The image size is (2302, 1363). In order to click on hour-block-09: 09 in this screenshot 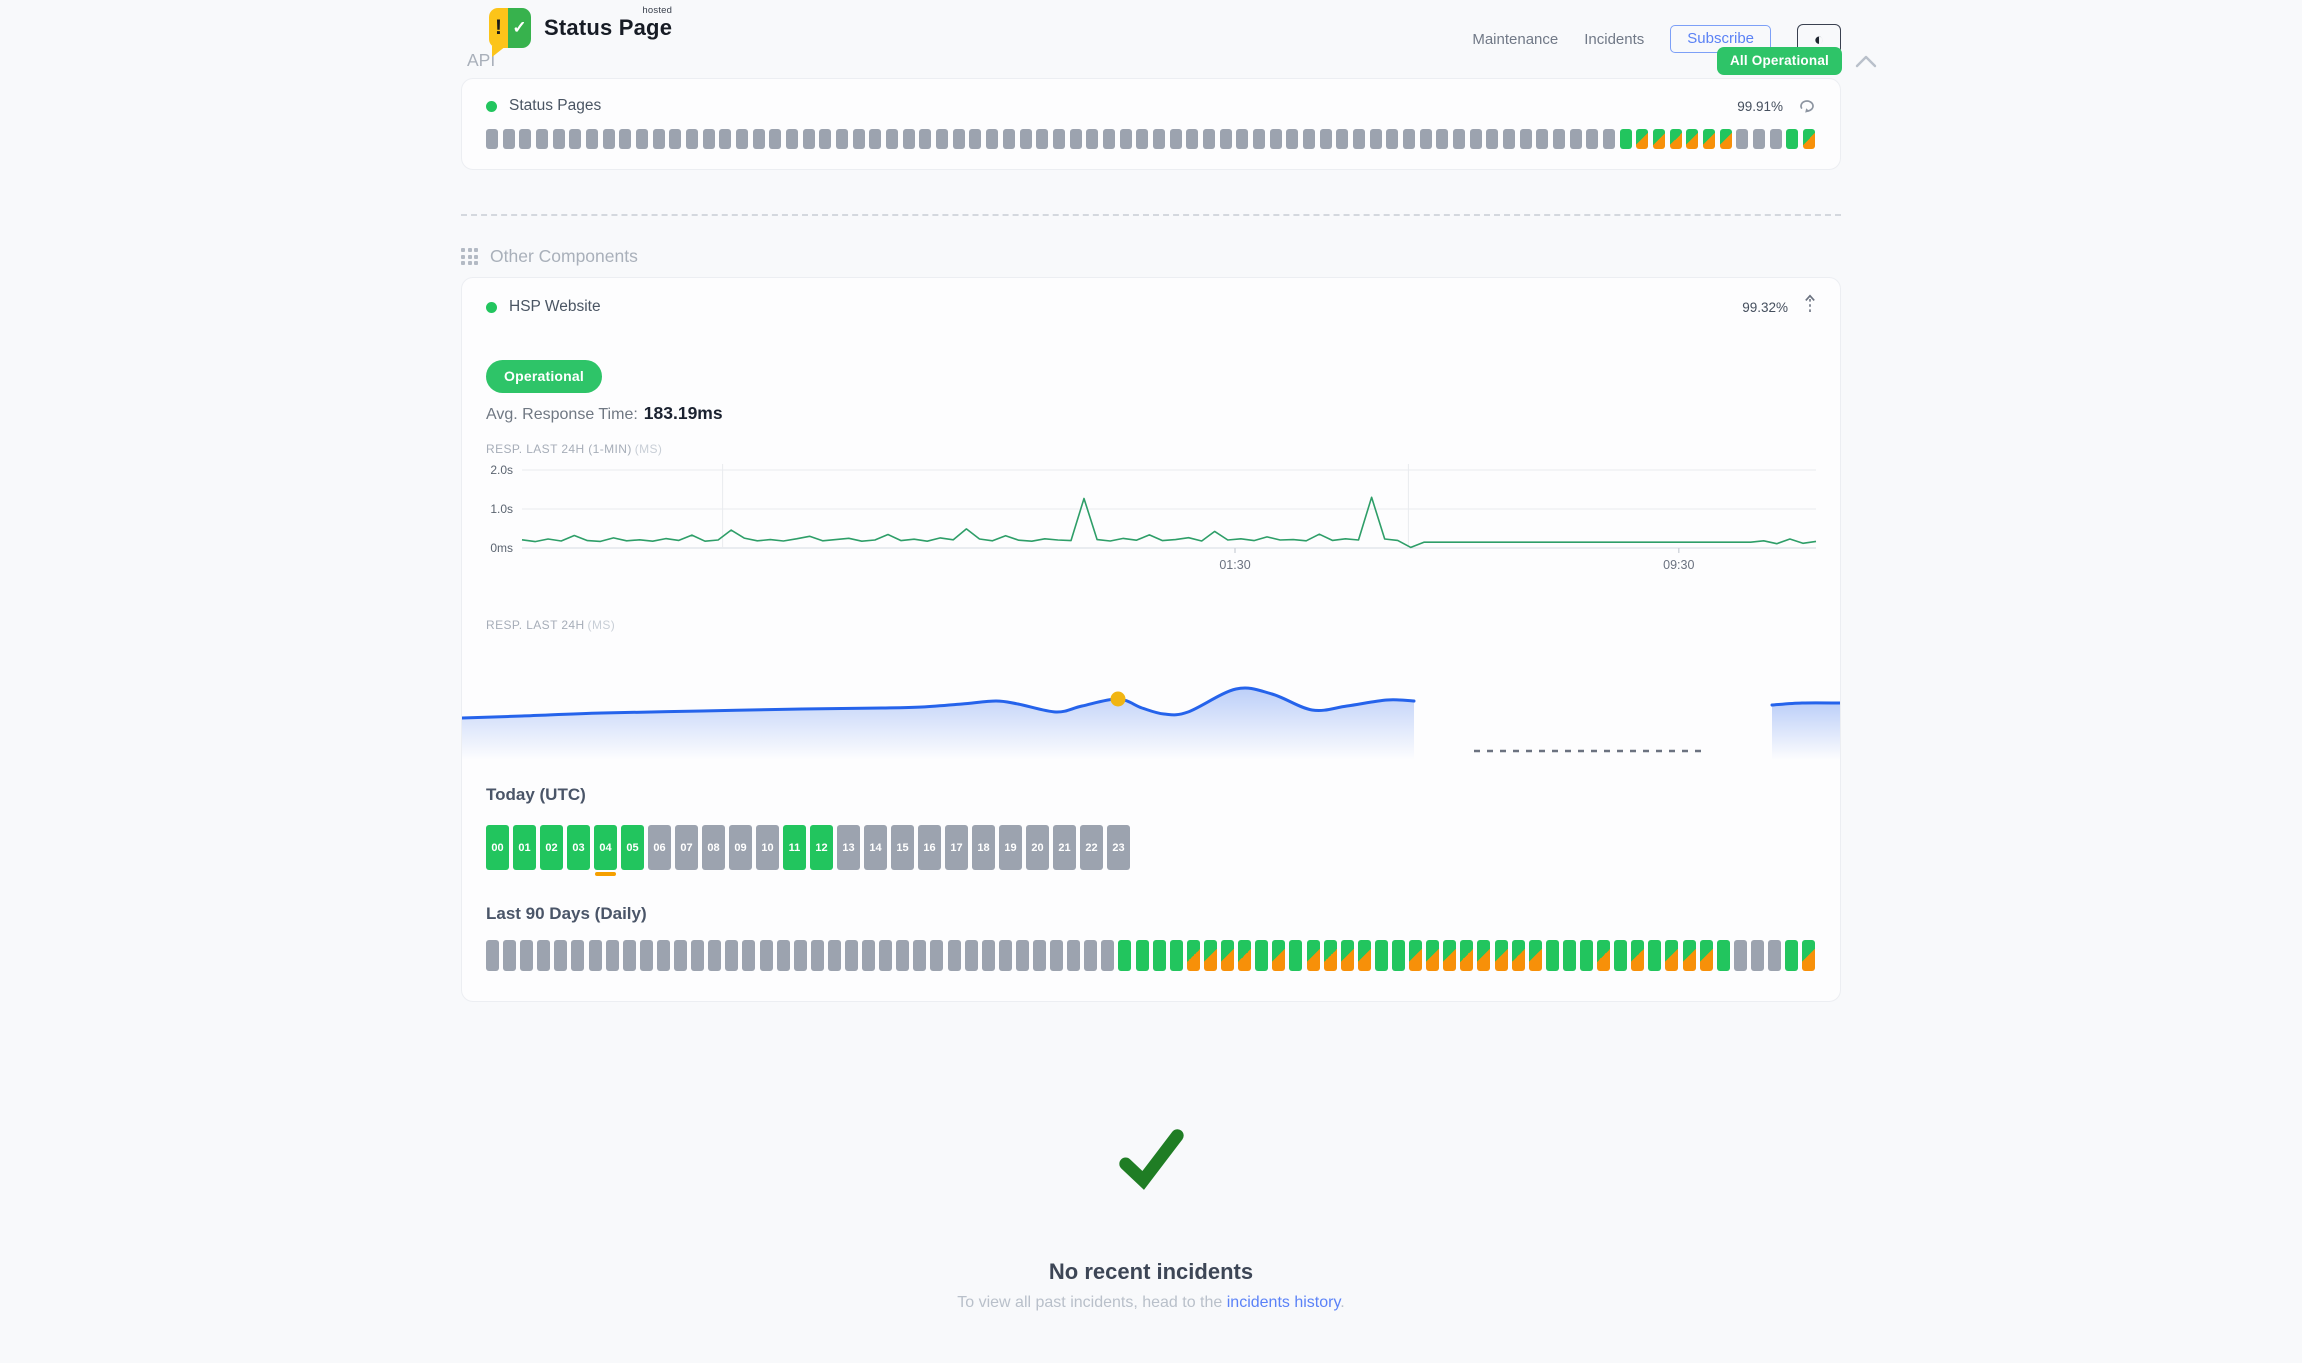, I will do `click(740, 847)`.